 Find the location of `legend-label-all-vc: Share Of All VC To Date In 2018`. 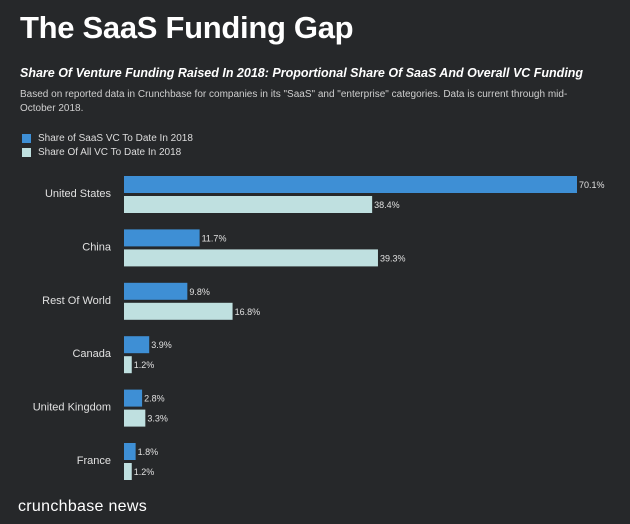

legend-label-all-vc: Share Of All VC To Date In 2018 is located at coordinates (110, 152).